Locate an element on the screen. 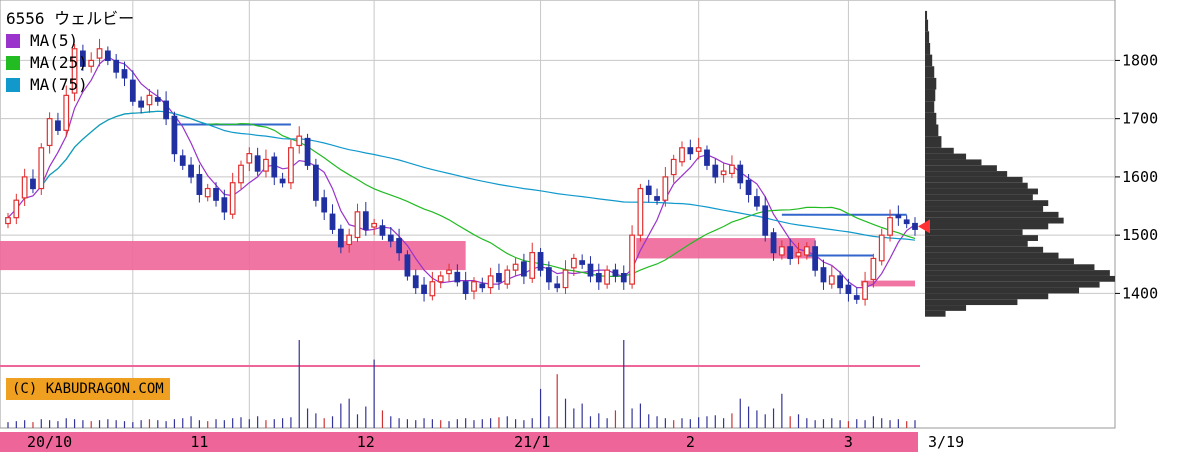 The image size is (1200, 452). legend-ma5: MA(5) is located at coordinates (70, 41).